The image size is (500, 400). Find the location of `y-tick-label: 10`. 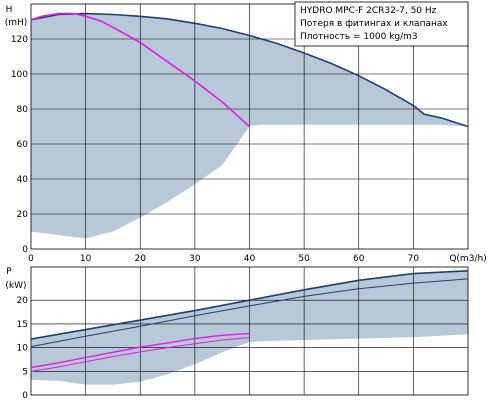

y-tick-label: 10 is located at coordinates (23, 349).